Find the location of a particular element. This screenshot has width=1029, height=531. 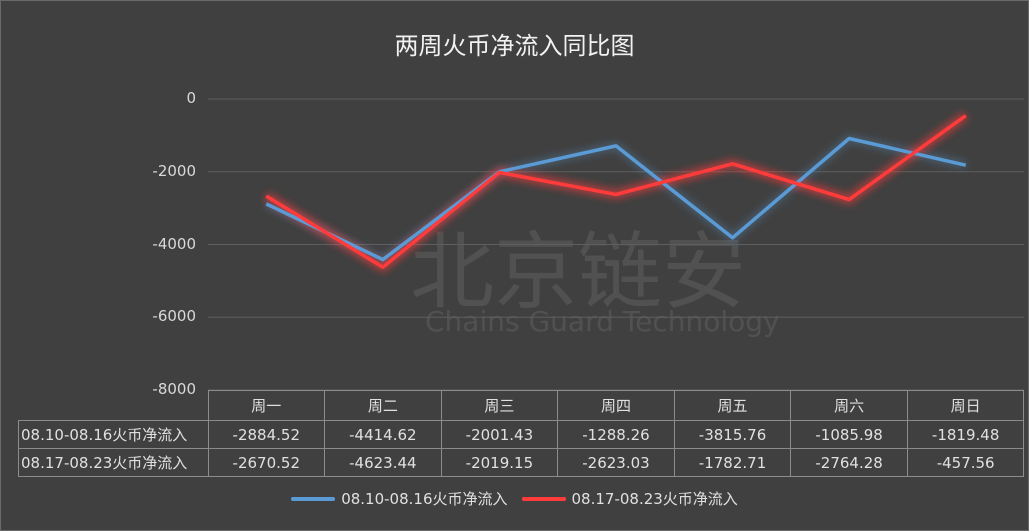

category-label: 周三 is located at coordinates (499, 405).